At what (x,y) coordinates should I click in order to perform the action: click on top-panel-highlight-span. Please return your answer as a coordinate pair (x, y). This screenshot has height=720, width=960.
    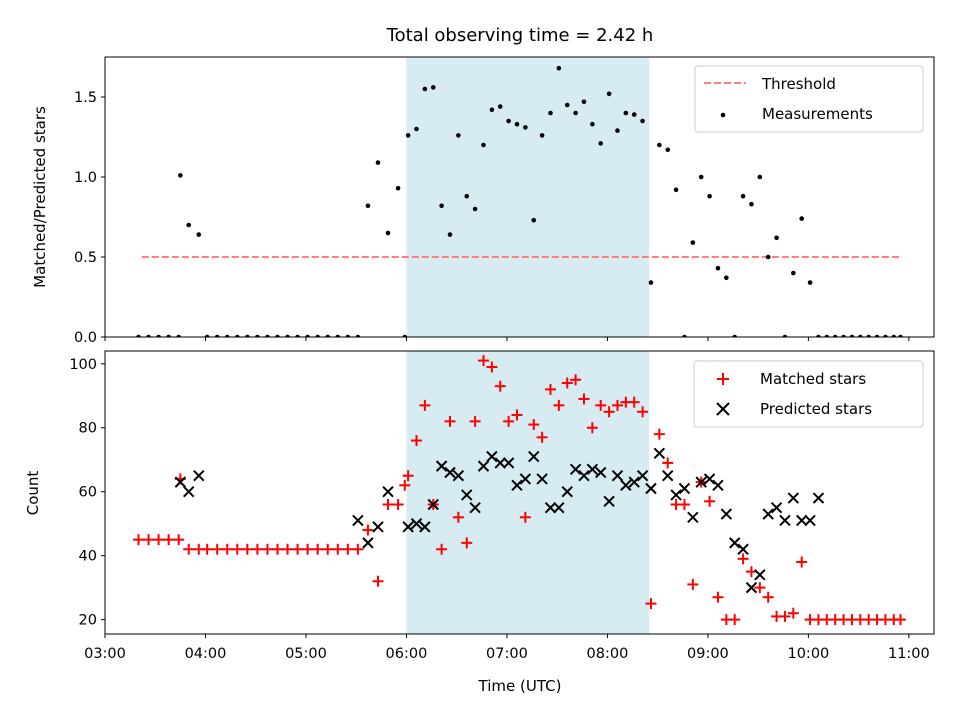
    Looking at the image, I should click on (528, 197).